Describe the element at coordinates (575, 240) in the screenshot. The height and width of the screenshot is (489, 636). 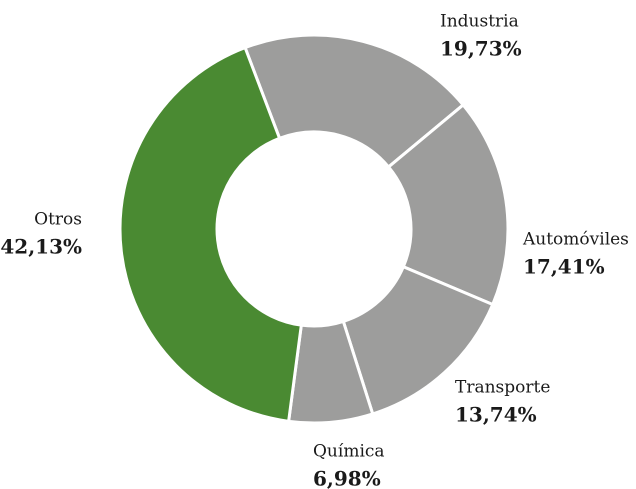
I see `slice-label: Automóviles` at that location.